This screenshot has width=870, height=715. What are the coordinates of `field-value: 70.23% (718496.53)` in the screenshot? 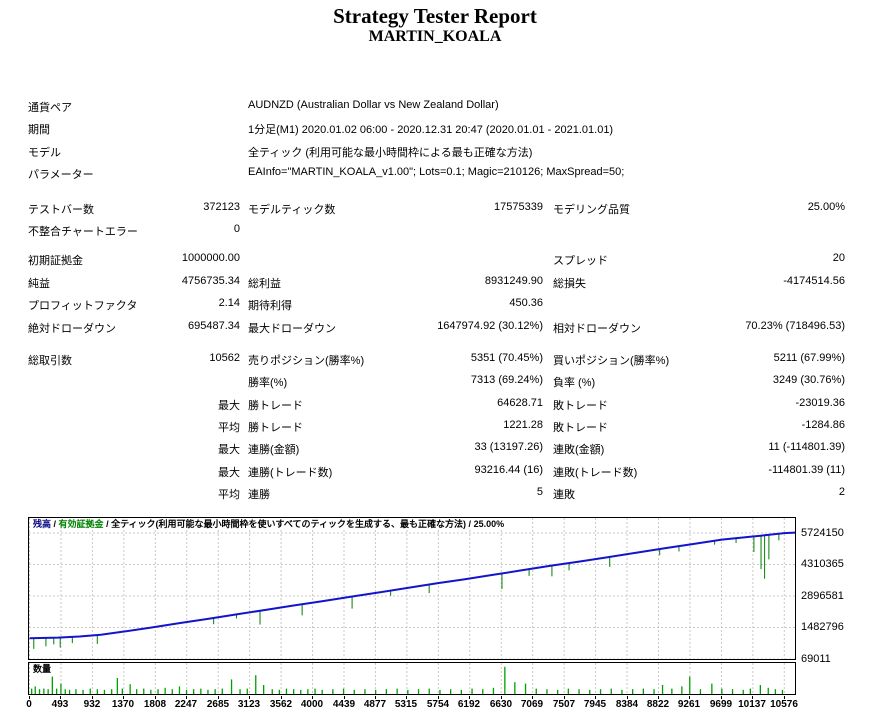 It's located at (795, 325).